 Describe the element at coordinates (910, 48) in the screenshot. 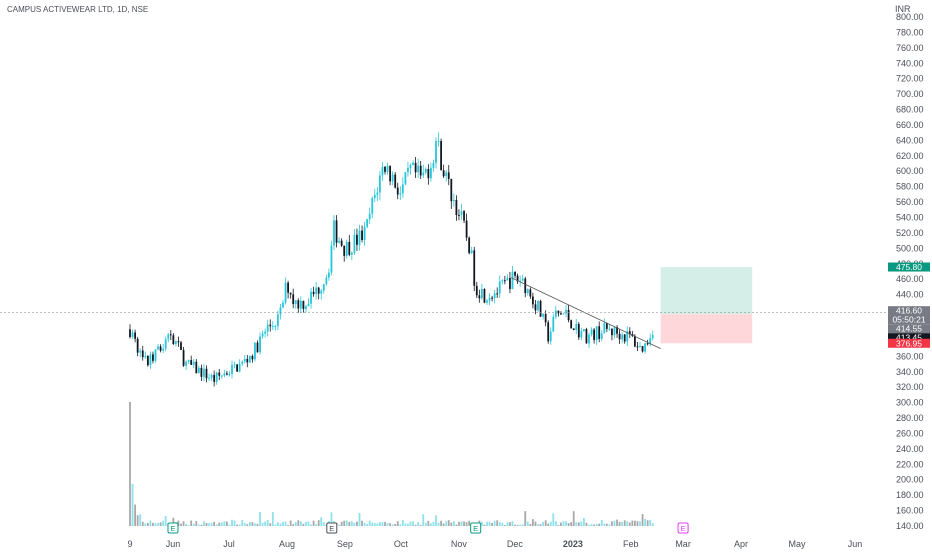

I see `y-tick-label: 760.00` at that location.